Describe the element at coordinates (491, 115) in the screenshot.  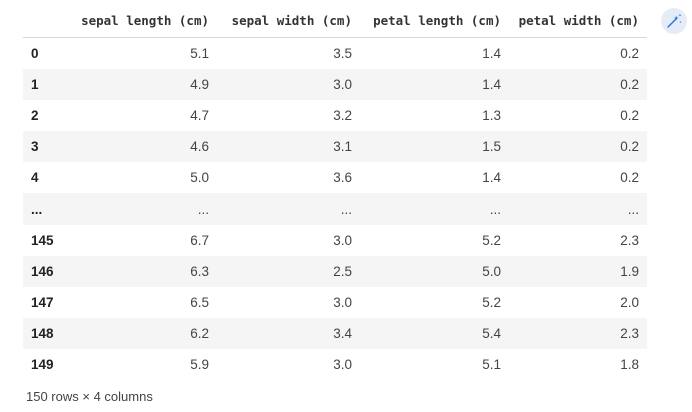
I see `table-cell: 1.3` at that location.